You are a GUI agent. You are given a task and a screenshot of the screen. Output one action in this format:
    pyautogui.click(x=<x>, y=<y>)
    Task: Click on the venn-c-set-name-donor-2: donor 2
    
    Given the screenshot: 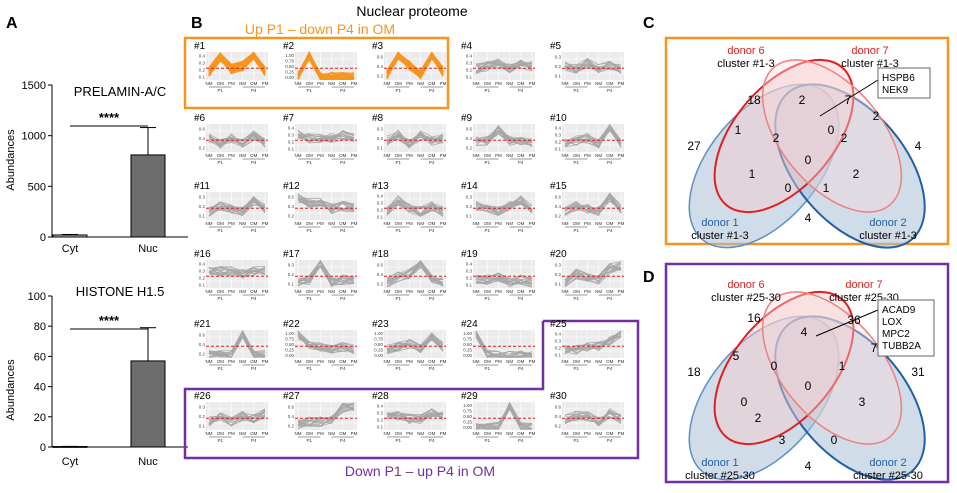 What is the action you would take?
    pyautogui.click(x=887, y=223)
    